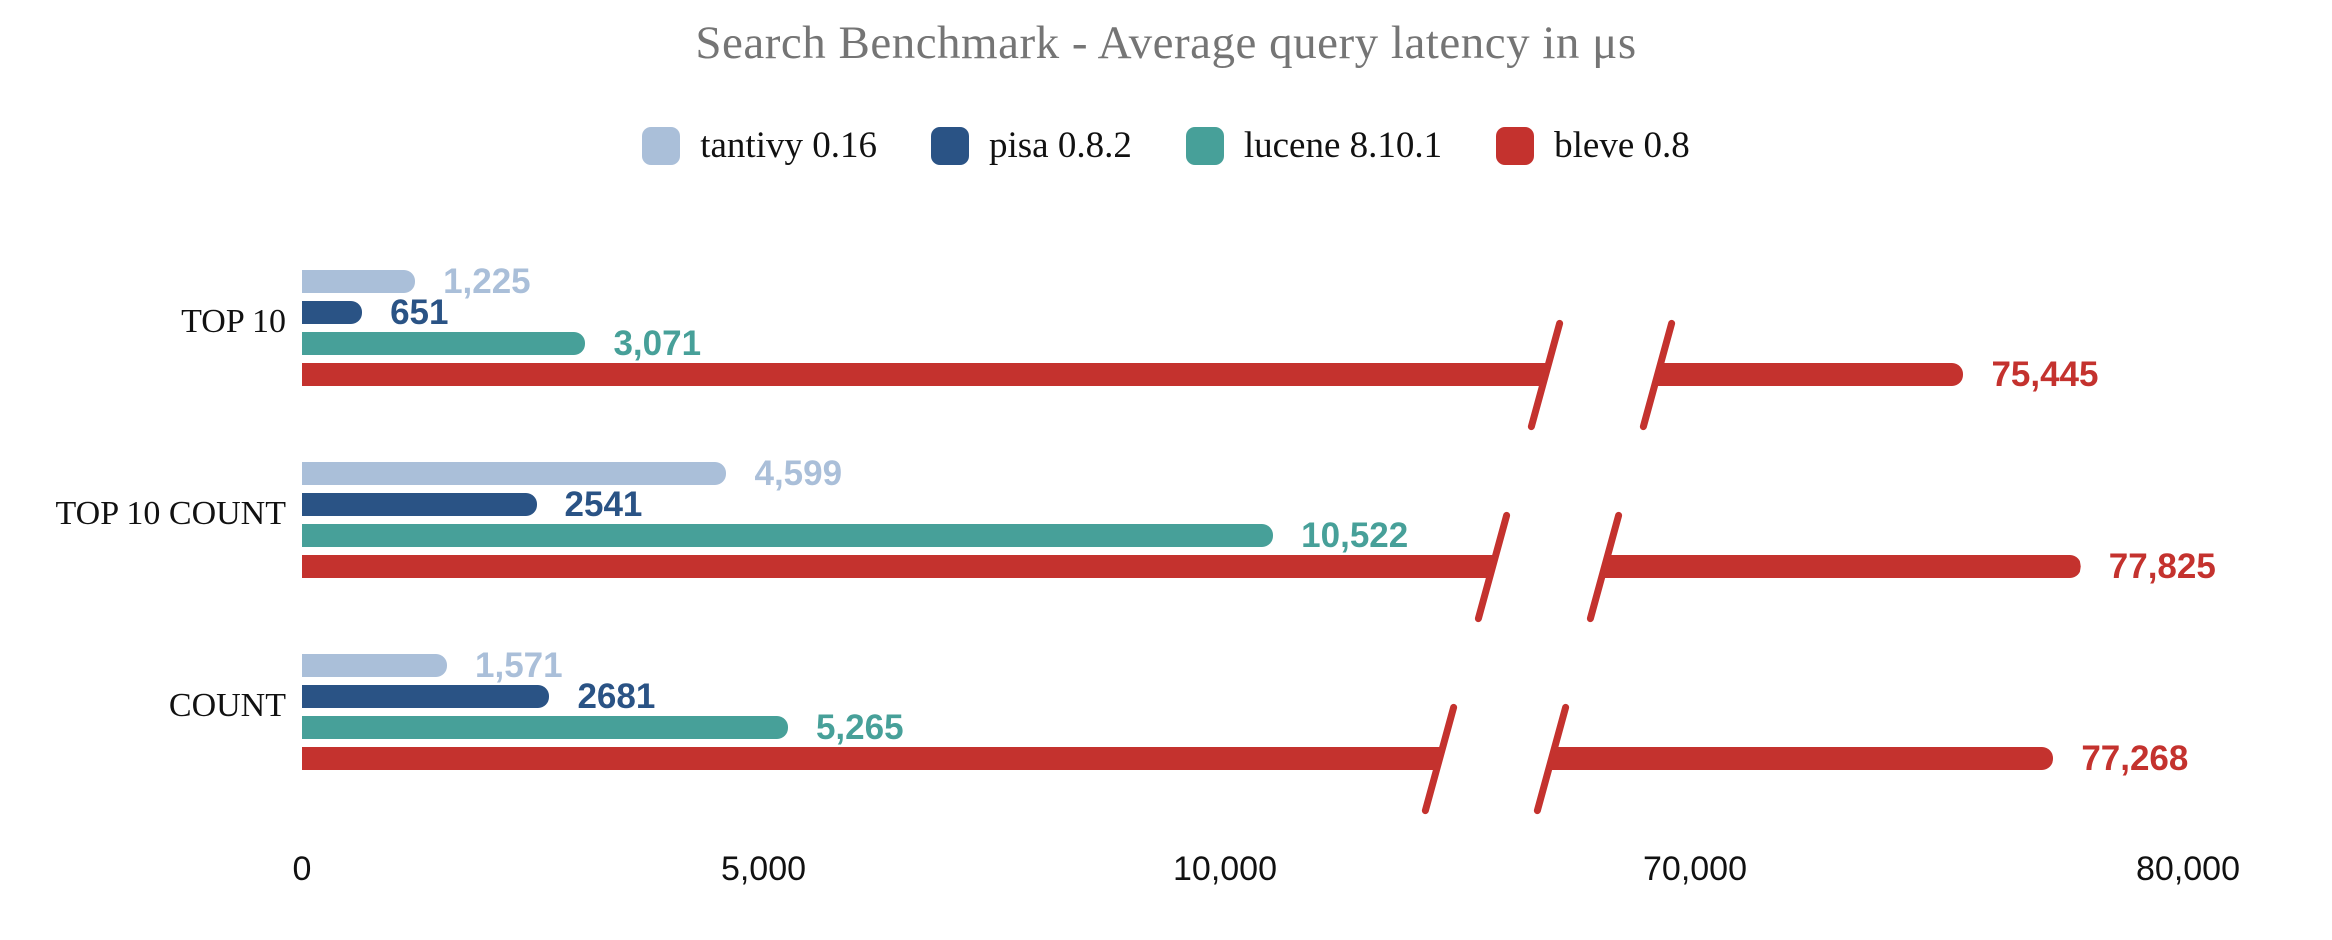  I want to click on bar-pisa-0-8-2-count, so click(426, 696).